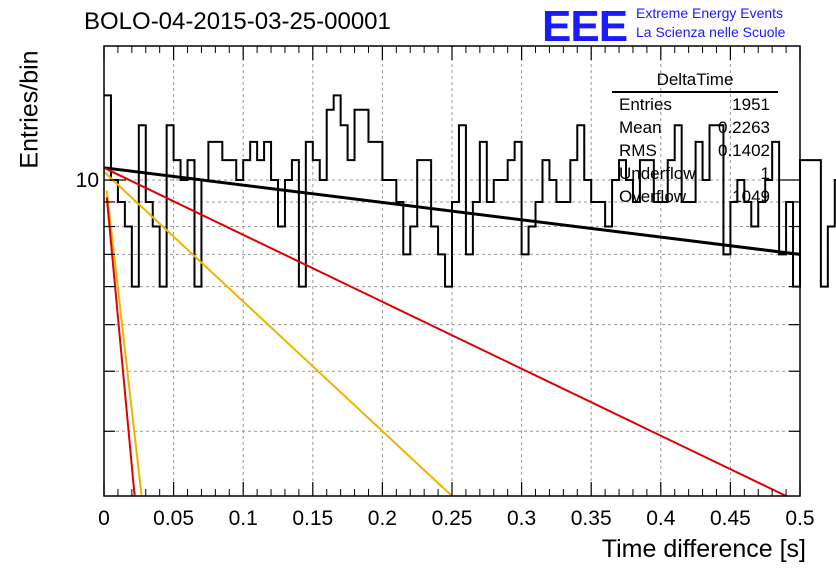 The height and width of the screenshot is (572, 836). Describe the element at coordinates (173, 518) in the screenshot. I see `x-tick-label: 0.05` at that location.